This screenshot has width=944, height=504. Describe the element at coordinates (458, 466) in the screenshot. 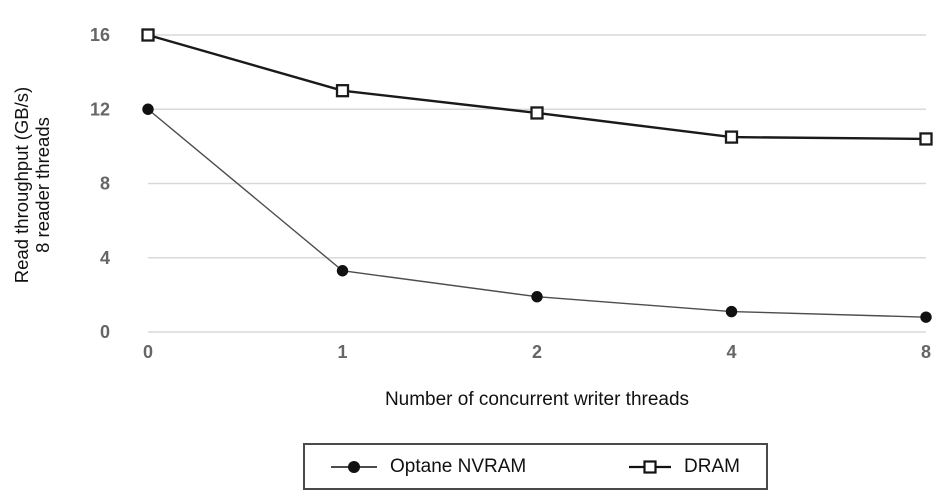

I see `legend-label-optane-nvram: Optane NVRAM` at that location.